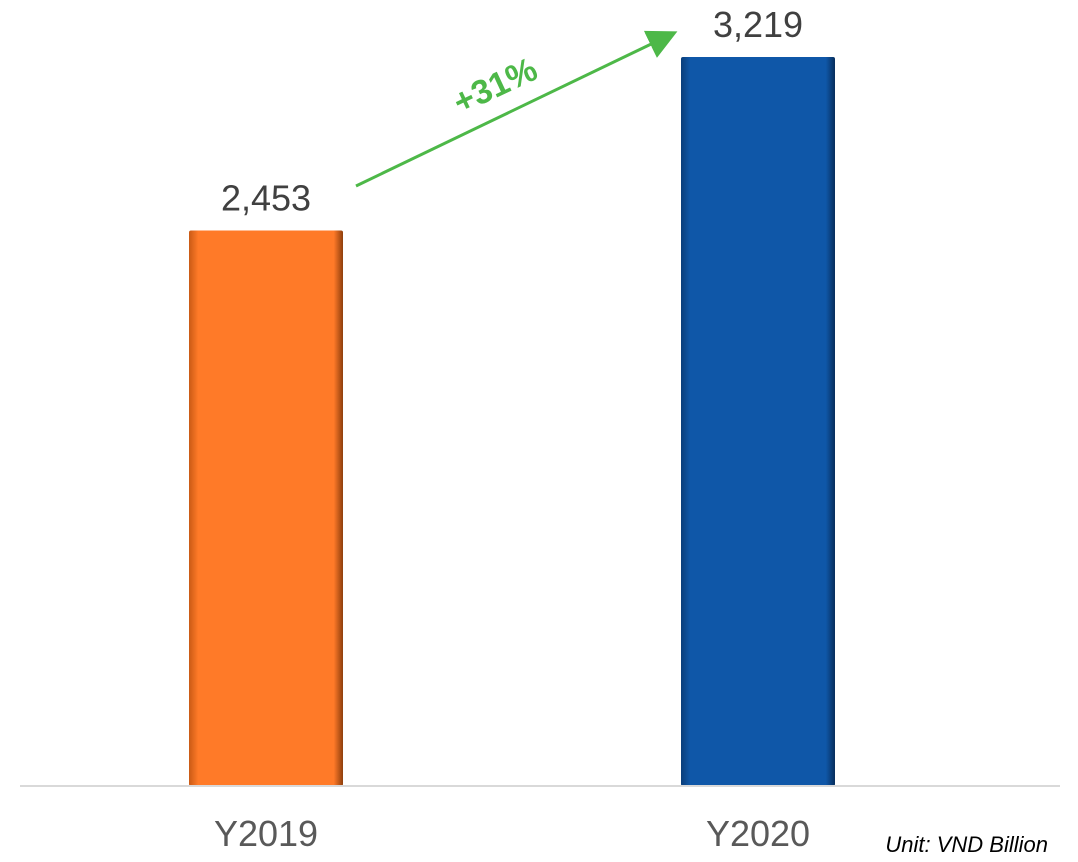 The image size is (1078, 862). I want to click on category-label-y2019: Y2019, so click(266, 833).